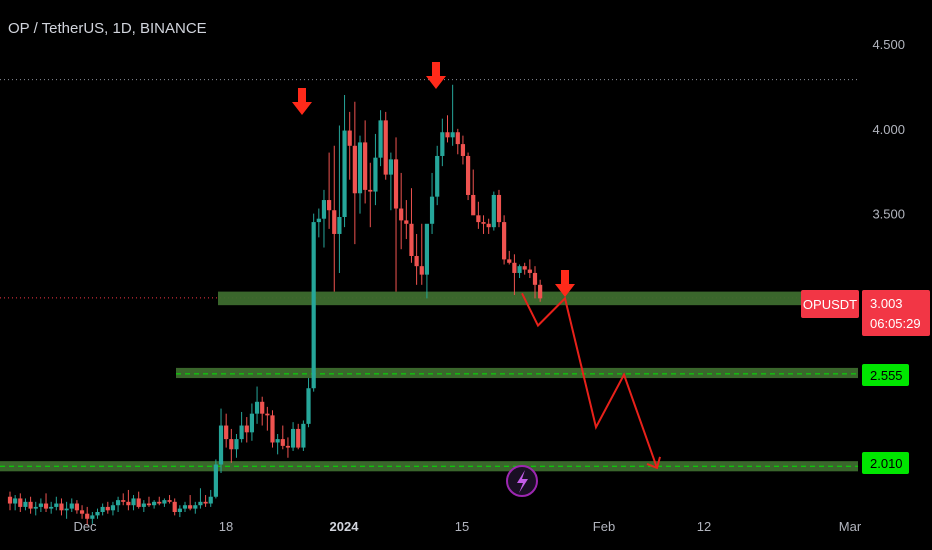  I want to click on down-arrow-icon, so click(565, 283).